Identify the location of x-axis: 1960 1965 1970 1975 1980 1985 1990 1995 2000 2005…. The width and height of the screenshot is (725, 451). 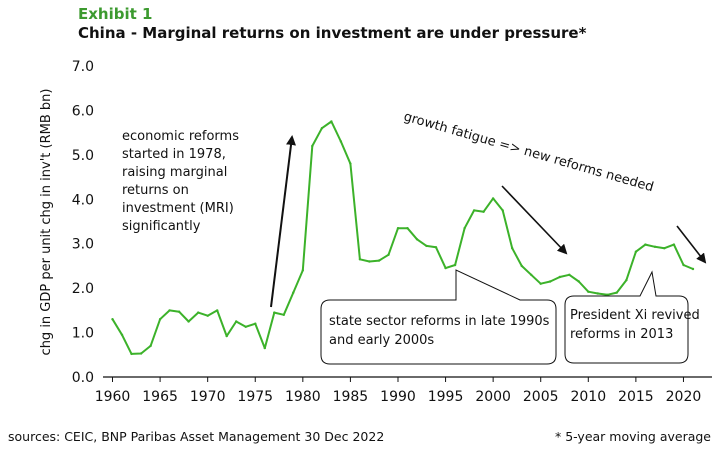
(403, 390).